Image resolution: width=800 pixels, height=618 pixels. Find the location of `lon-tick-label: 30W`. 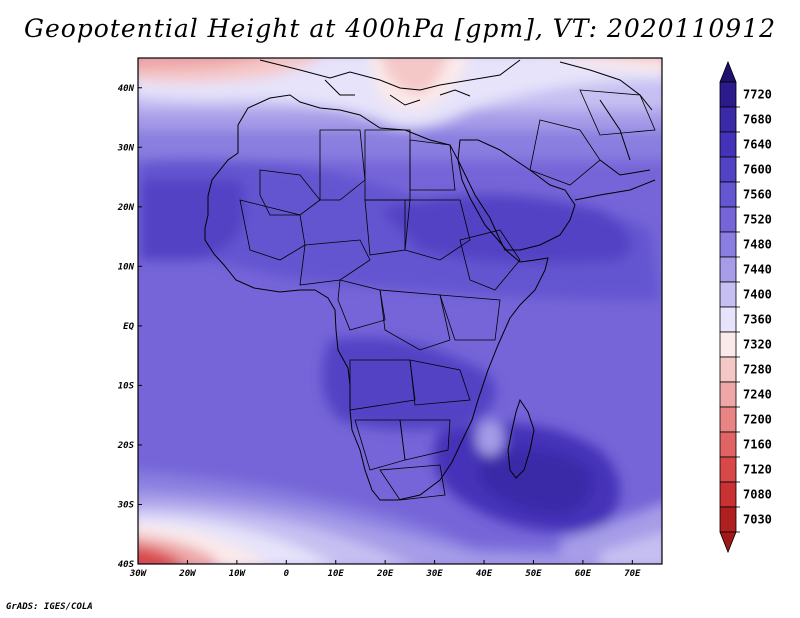

lon-tick-label: 30W is located at coordinates (138, 574).